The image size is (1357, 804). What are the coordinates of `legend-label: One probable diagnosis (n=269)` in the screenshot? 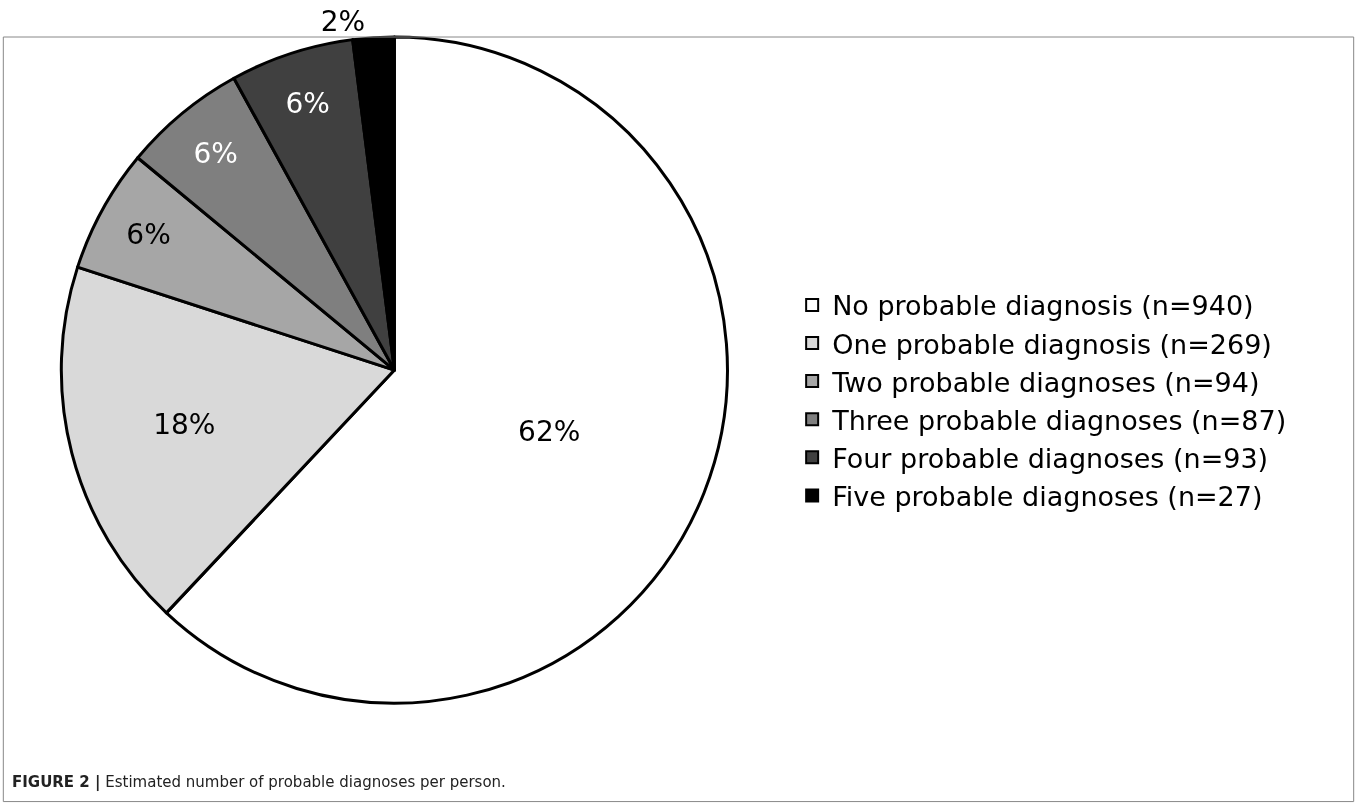 It's located at (1052, 344).